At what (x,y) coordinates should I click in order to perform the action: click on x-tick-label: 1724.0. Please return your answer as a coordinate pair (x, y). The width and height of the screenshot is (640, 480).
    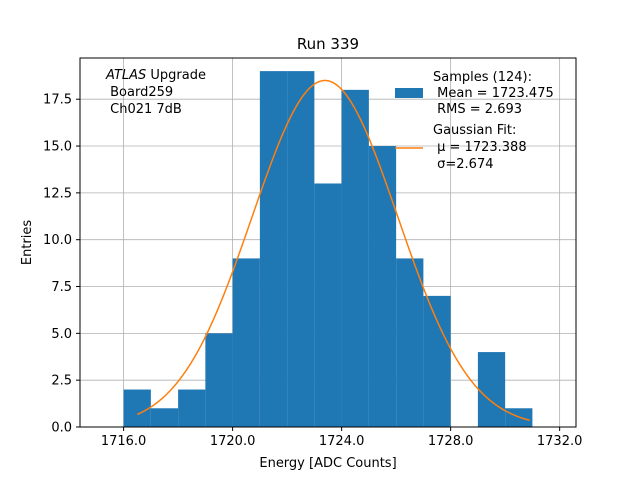
    Looking at the image, I should click on (342, 441).